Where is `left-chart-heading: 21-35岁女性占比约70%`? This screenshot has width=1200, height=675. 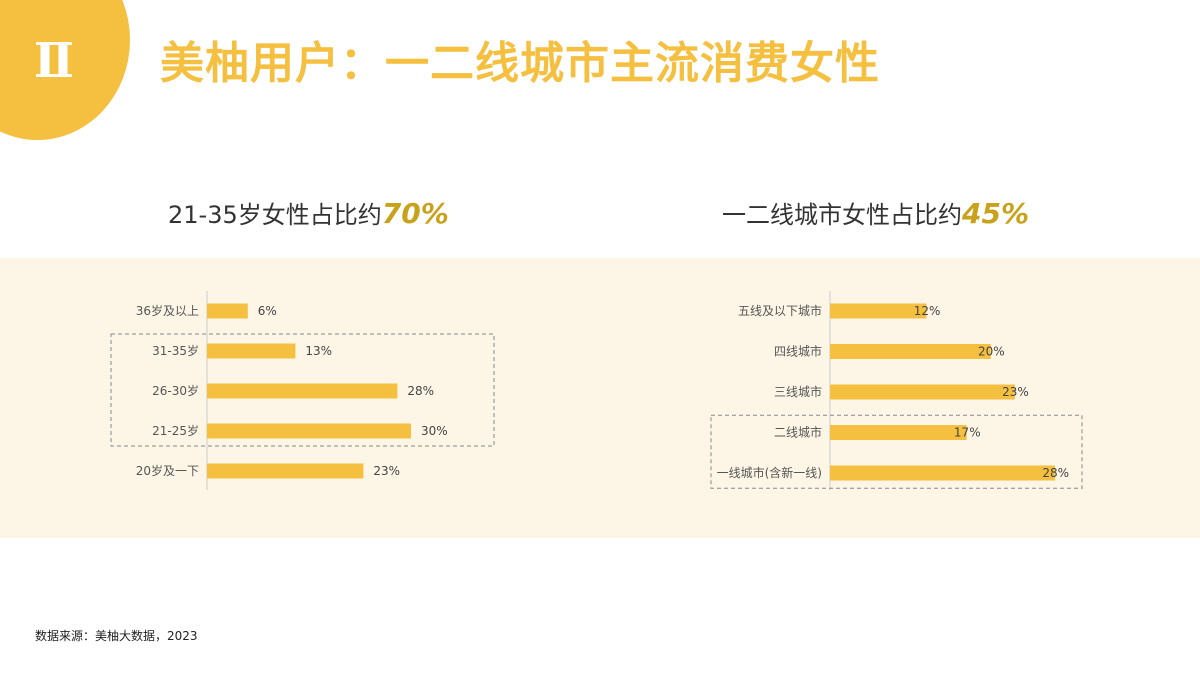 left-chart-heading: 21-35岁女性占比约70% is located at coordinates (308, 214).